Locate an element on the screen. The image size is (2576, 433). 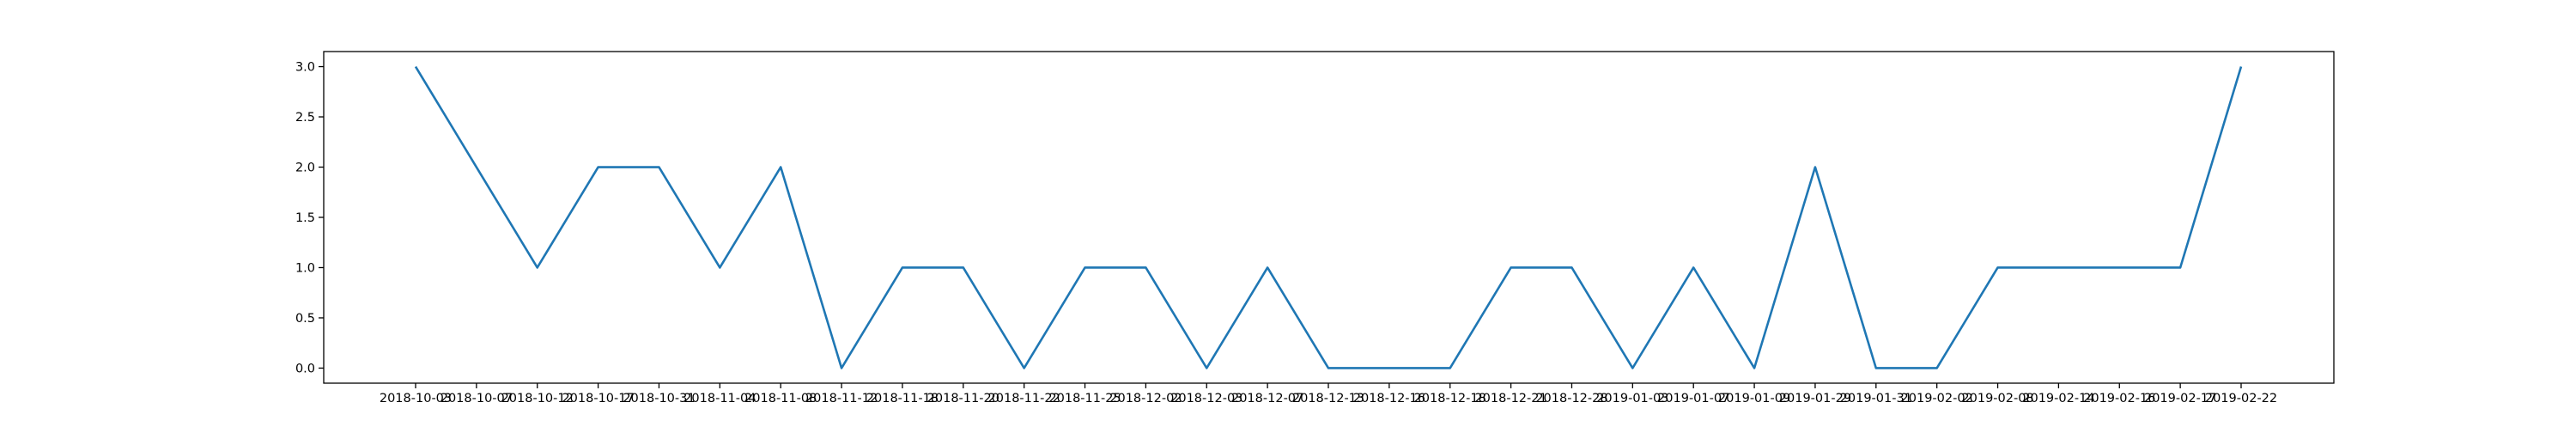
x-tick-label: 2019-01-29 is located at coordinates (1815, 399).